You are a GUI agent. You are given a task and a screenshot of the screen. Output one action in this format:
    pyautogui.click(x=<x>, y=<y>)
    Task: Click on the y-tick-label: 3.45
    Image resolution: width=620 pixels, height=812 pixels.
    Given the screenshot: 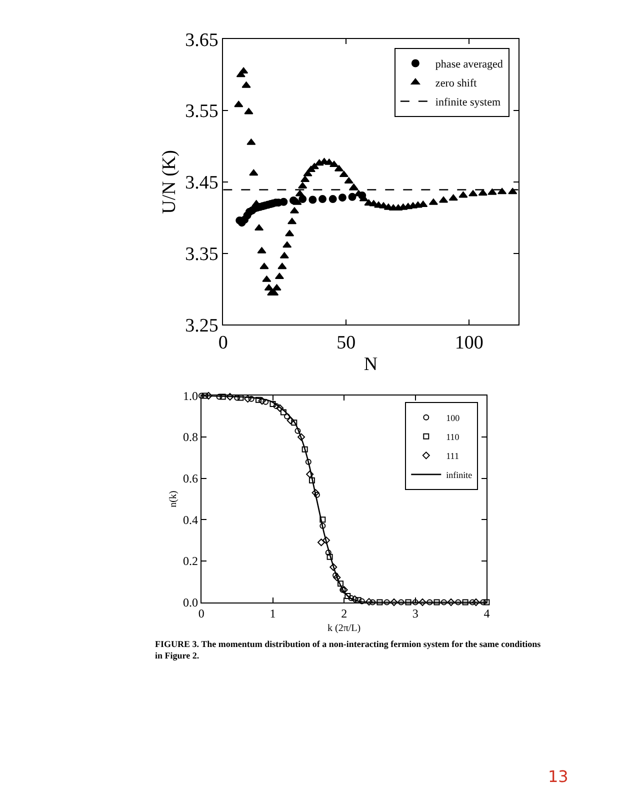 What is the action you would take?
    pyautogui.click(x=201, y=183)
    